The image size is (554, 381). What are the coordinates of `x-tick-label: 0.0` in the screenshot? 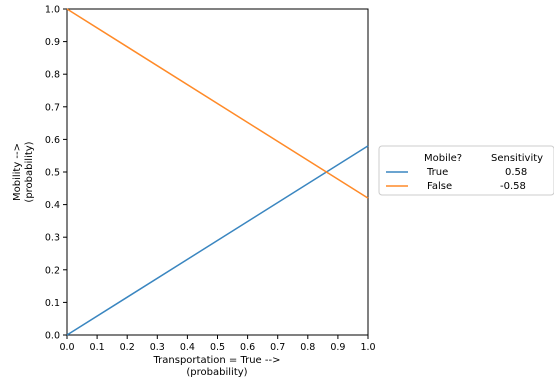 It's located at (66, 347).